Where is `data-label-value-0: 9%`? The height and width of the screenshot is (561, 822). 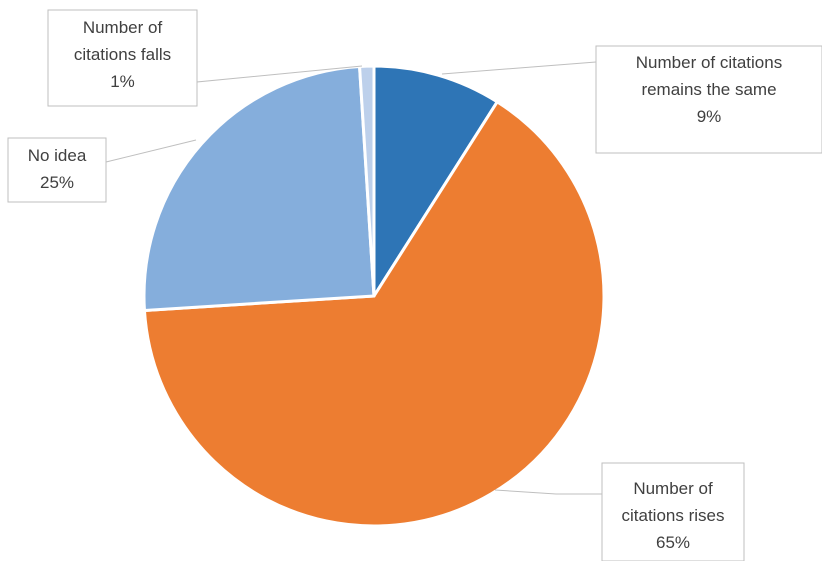 data-label-value-0: 9% is located at coordinates (709, 116).